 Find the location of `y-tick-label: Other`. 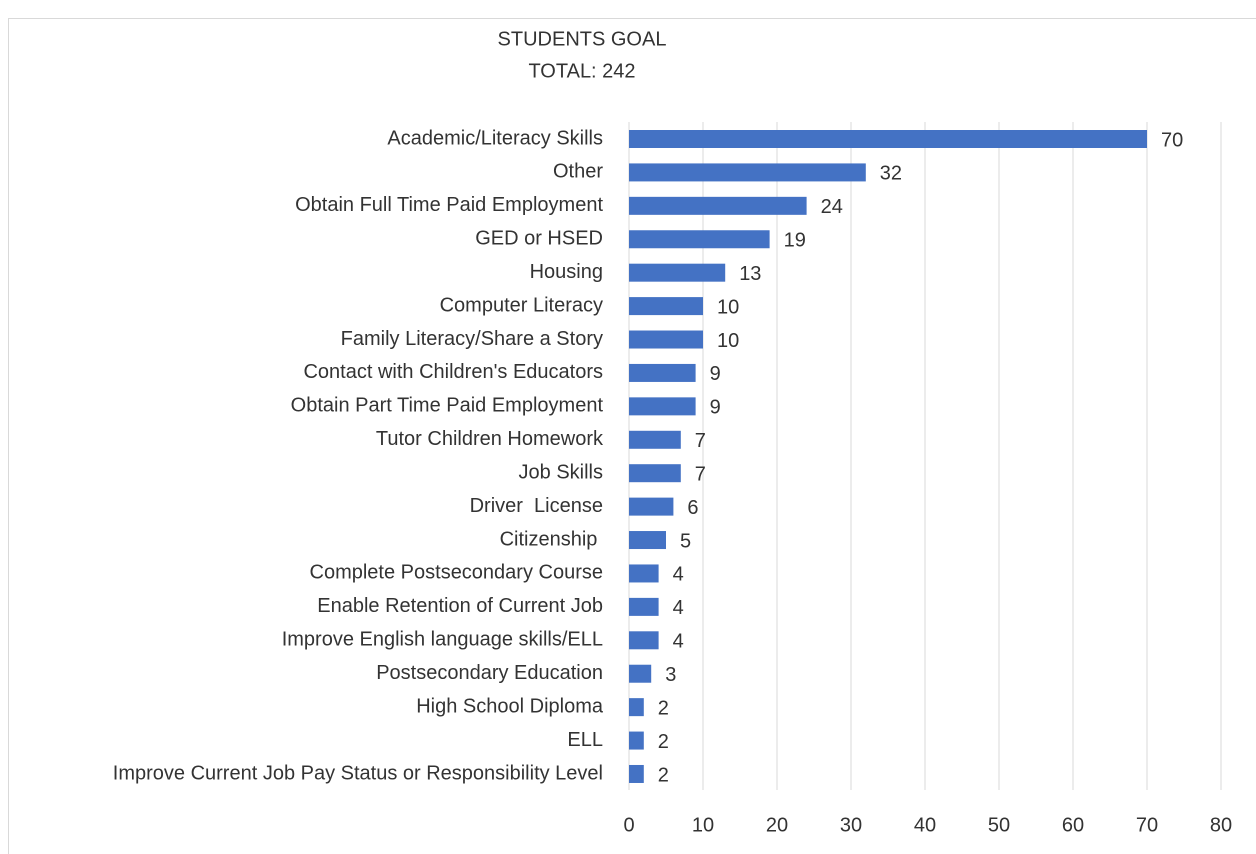

y-tick-label: Other is located at coordinates (578, 172).